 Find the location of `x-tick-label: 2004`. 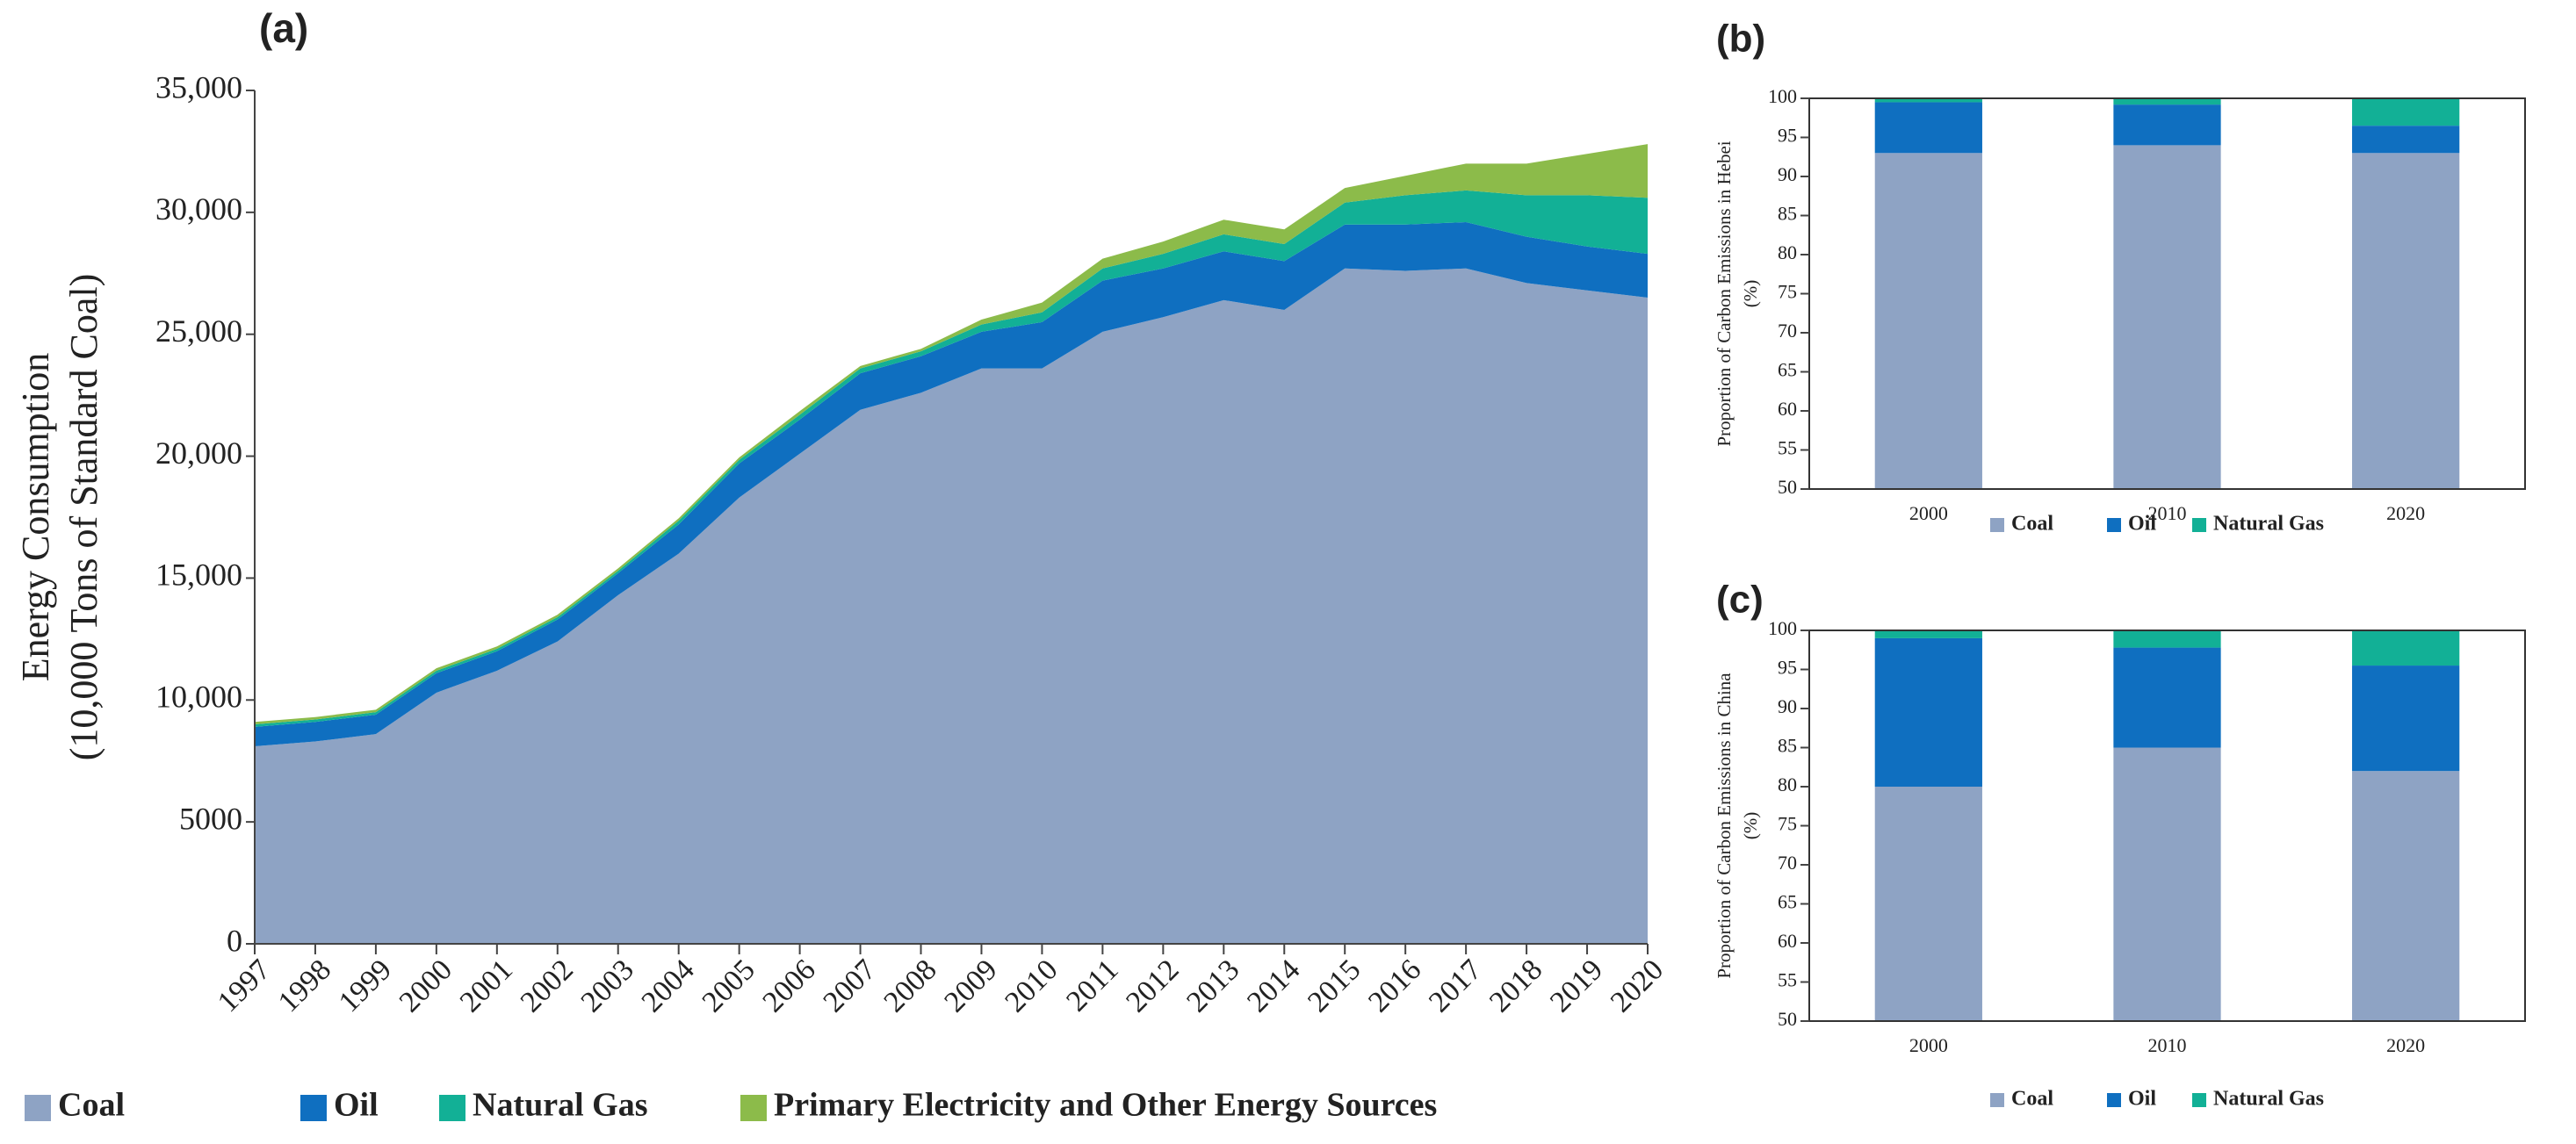

x-tick-label: 2004 is located at coordinates (668, 985).